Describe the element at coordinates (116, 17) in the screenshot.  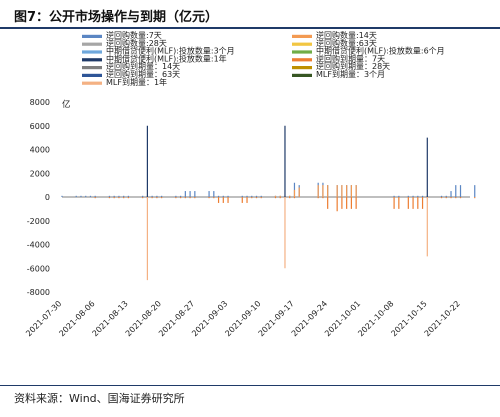
I see `figure-title: 图7：公开市场操作与到期（亿元）` at that location.